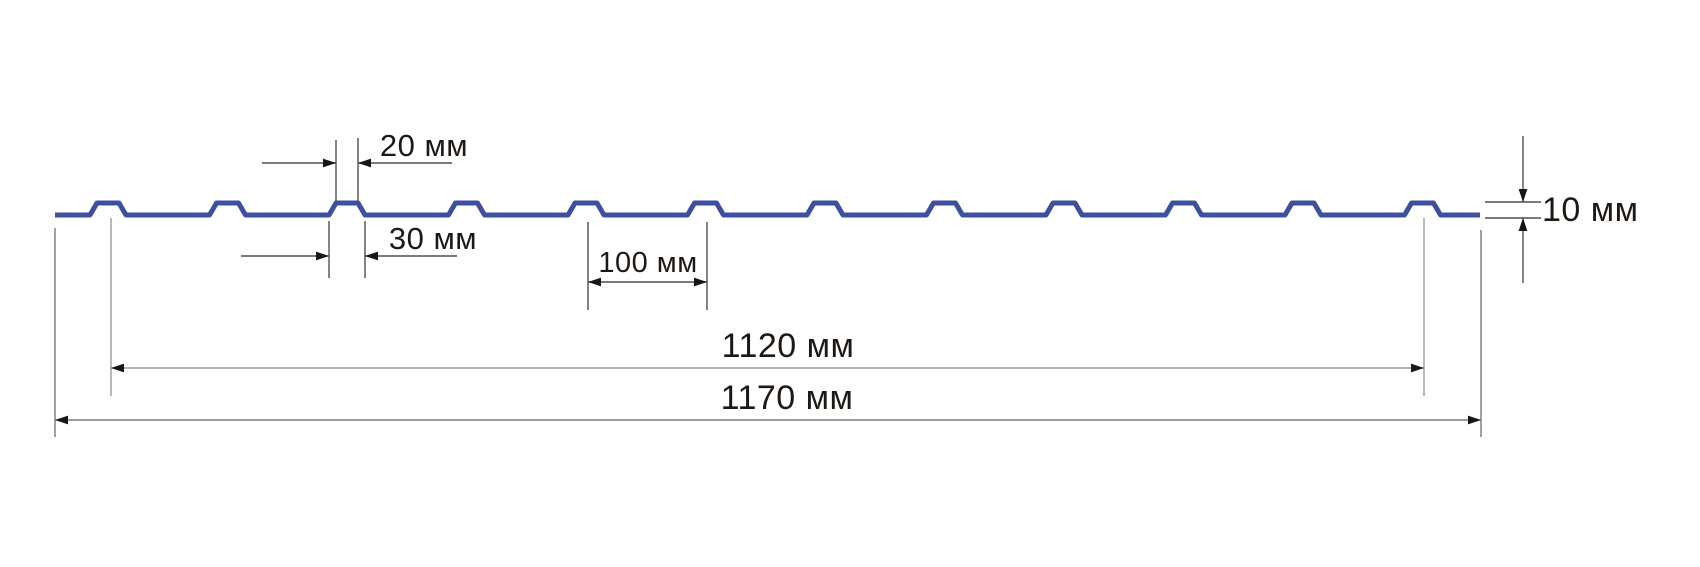 Image resolution: width=1700 pixels, height=567 pixels. I want to click on dimension-label-10mm: 10 мм, so click(1590, 210).